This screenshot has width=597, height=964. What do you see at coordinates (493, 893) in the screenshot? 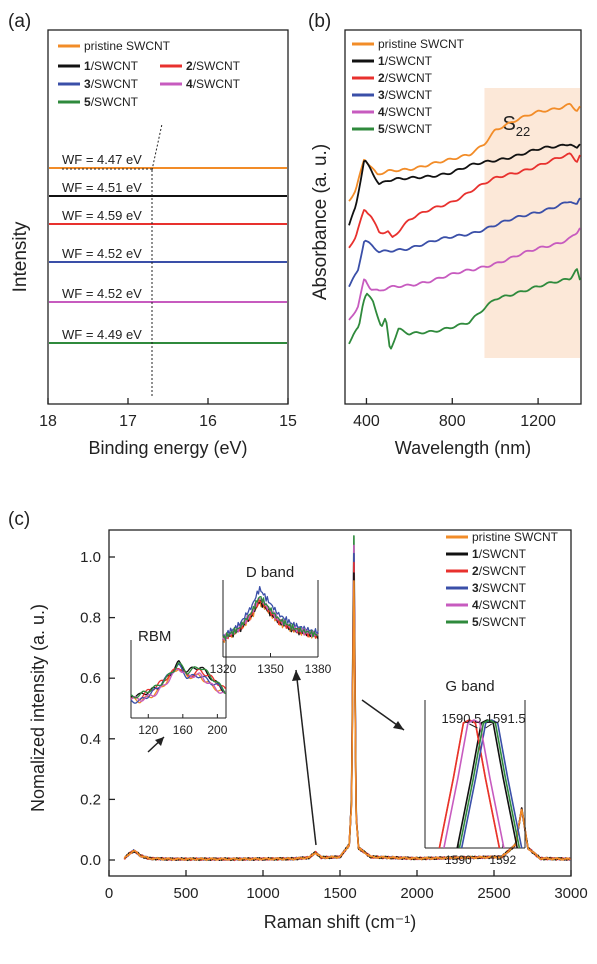
I see `panel-c-xtick-label-5: 2500` at bounding box center [493, 893].